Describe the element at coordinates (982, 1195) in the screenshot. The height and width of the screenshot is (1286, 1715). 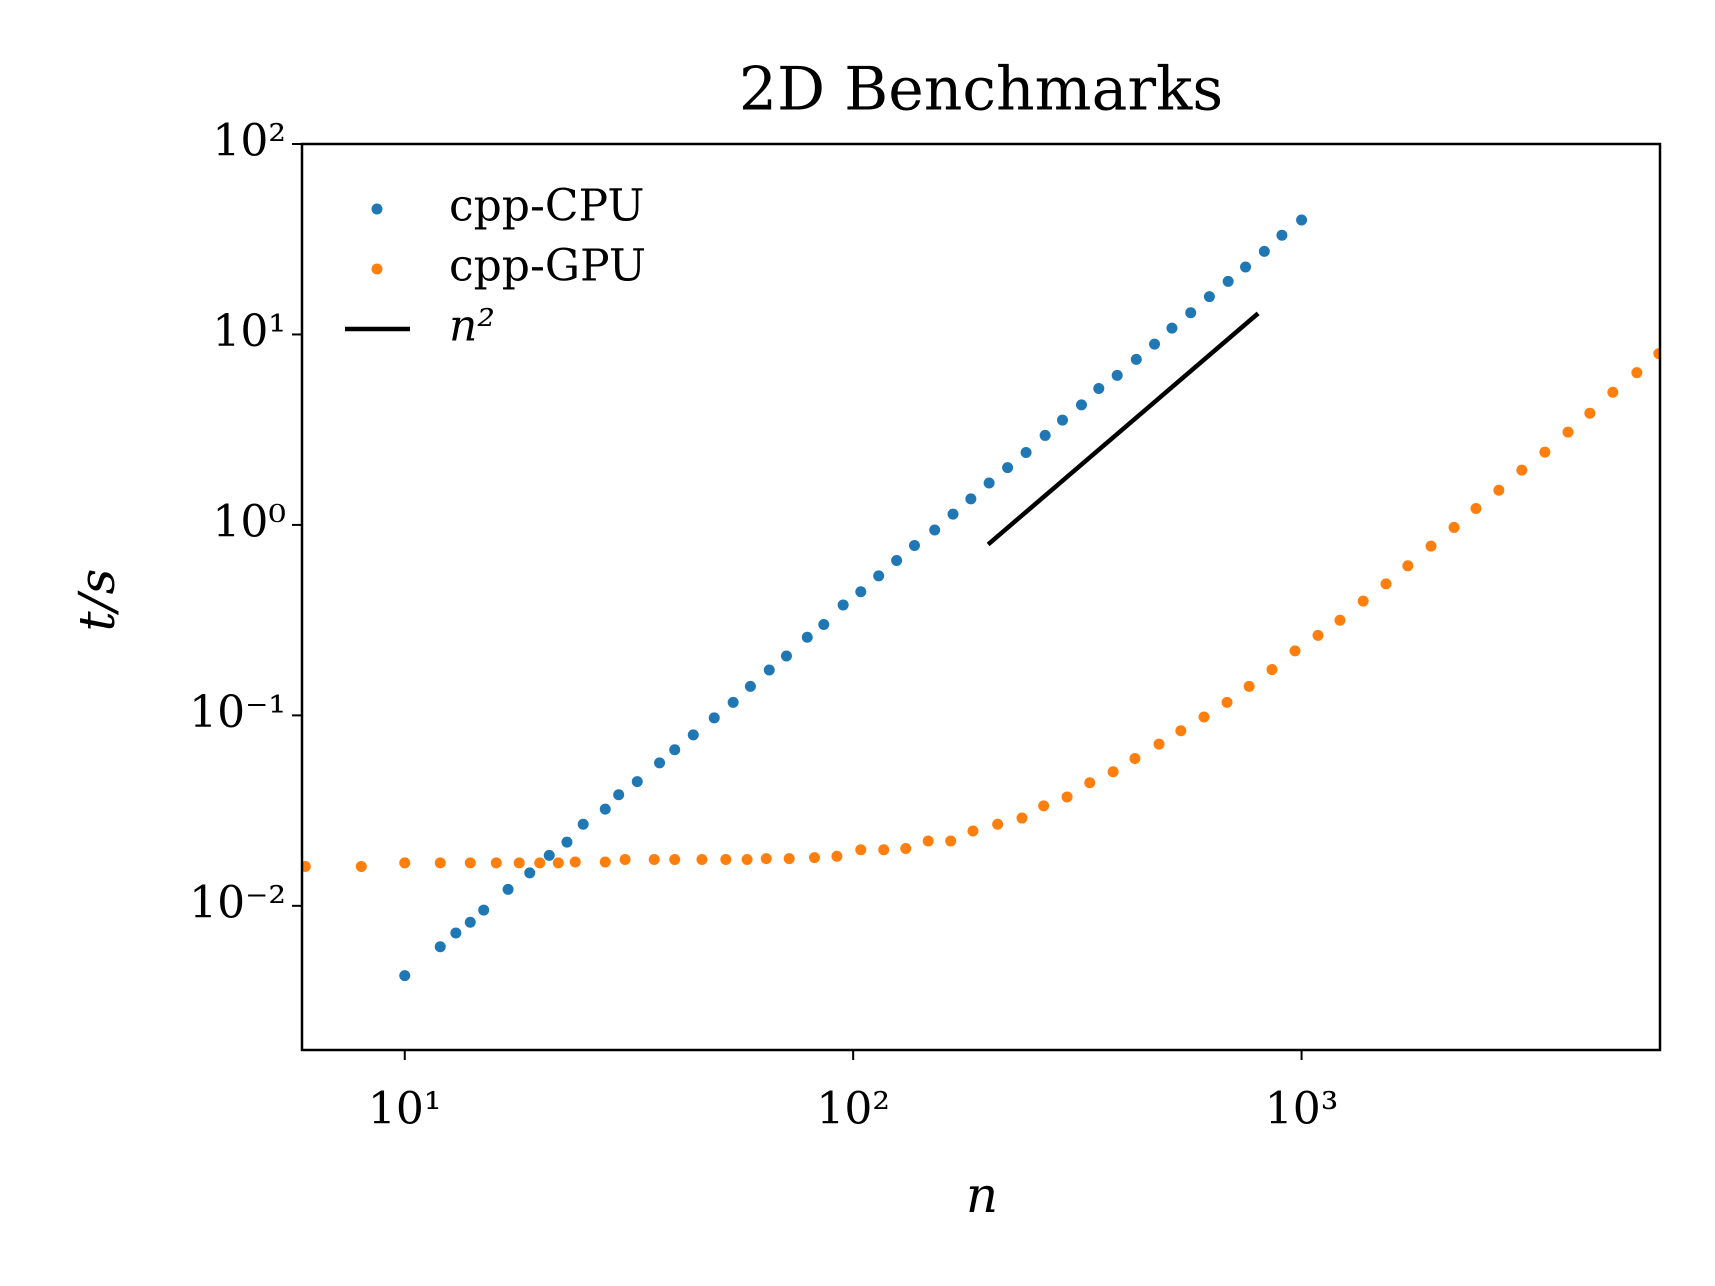
I see `x-axis-label: n` at that location.